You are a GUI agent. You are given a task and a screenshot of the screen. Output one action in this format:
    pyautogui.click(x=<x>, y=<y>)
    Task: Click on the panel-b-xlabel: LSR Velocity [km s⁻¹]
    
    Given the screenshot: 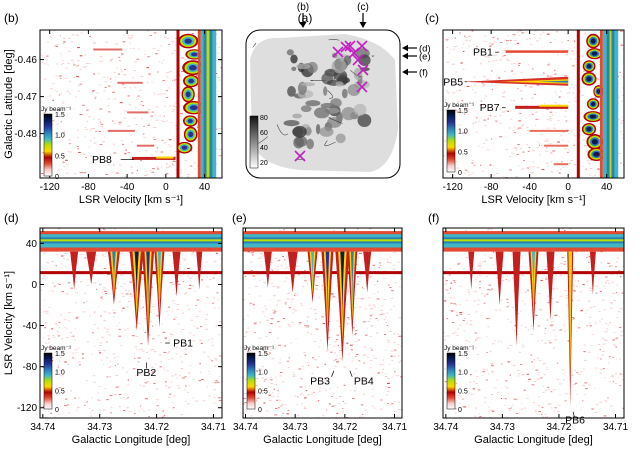 What is the action you would take?
    pyautogui.click(x=131, y=200)
    